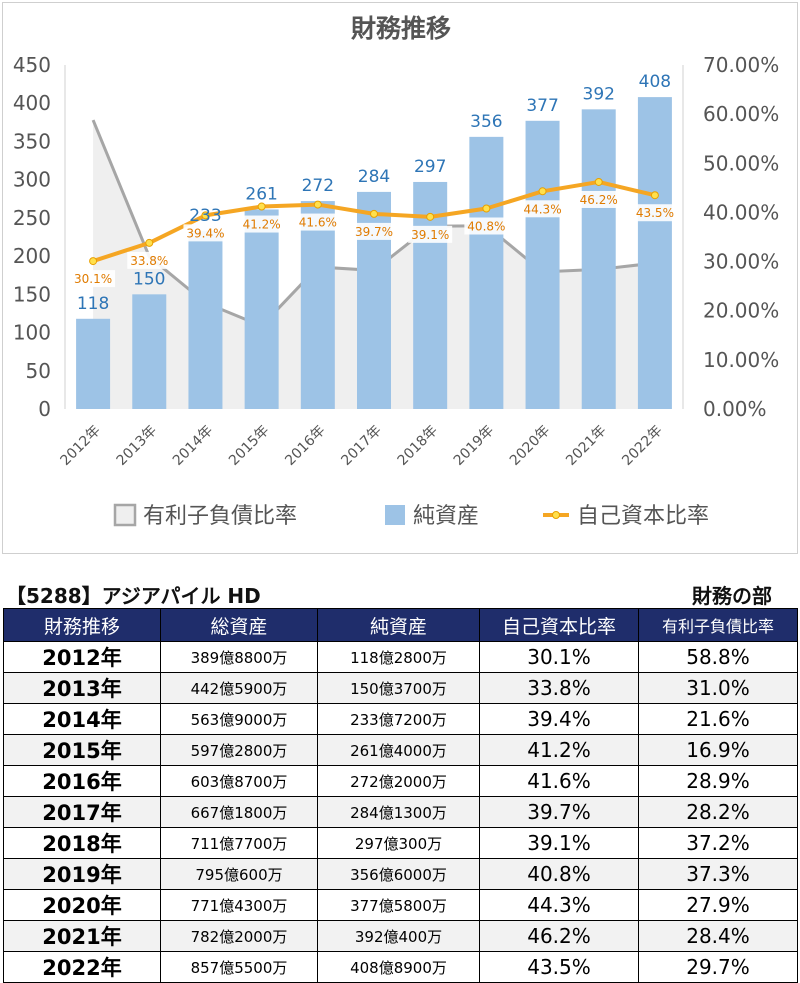  Describe the element at coordinates (32, 294) in the screenshot. I see `left-tick-label: 150` at that location.